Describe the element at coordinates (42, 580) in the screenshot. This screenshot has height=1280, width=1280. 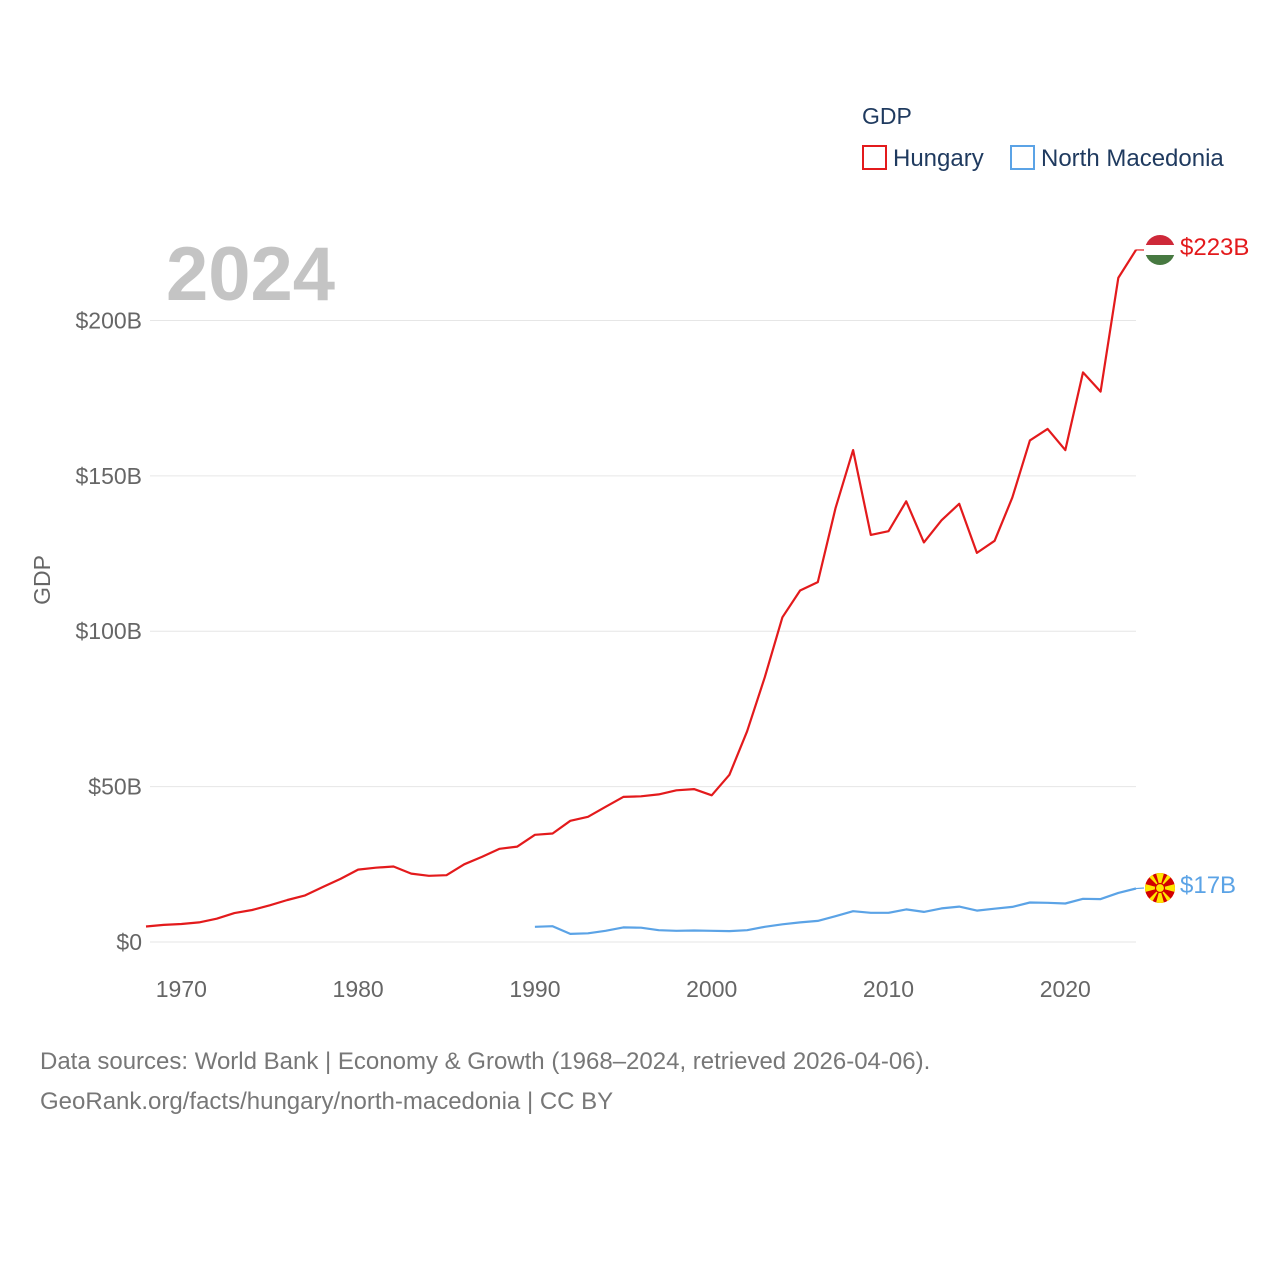
I see `y-axis-label: GDP` at that location.